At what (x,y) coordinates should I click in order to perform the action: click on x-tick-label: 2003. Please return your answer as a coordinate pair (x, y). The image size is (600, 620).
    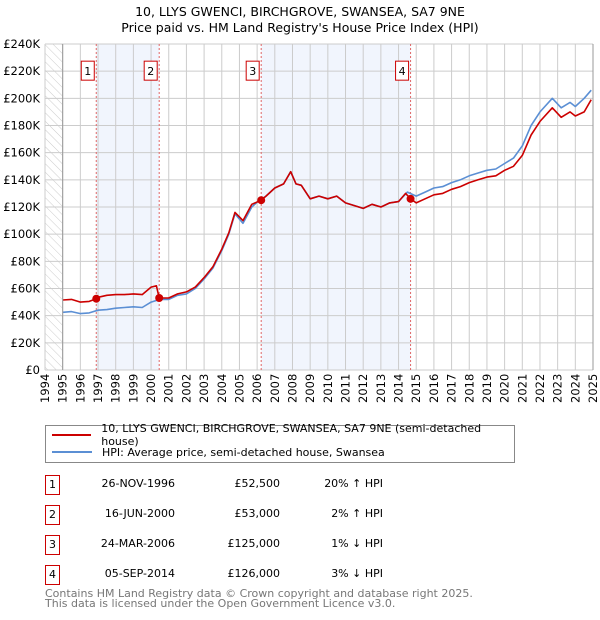
    Looking at the image, I should click on (204, 388).